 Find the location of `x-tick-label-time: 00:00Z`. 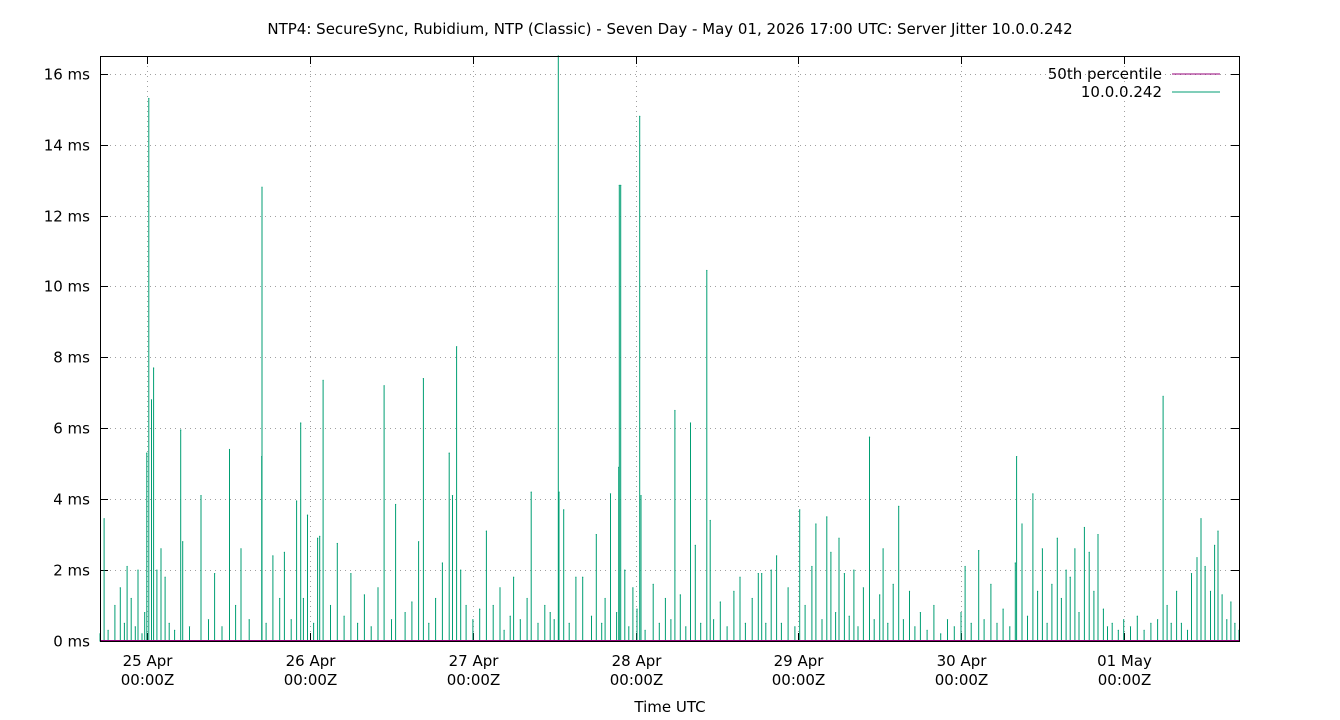

x-tick-label-time: 00:00Z is located at coordinates (311, 680).